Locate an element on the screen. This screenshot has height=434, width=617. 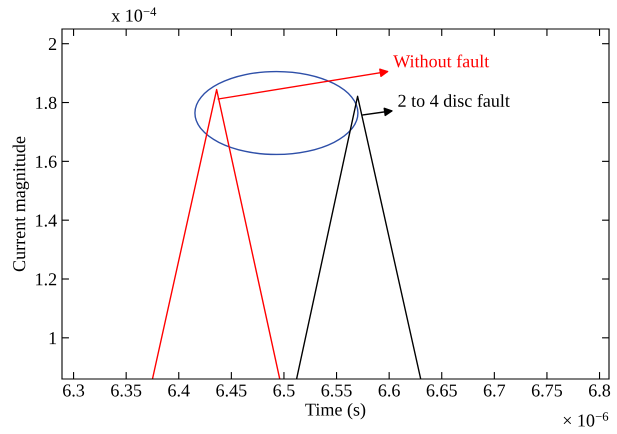
x-tick-label: 6.7 is located at coordinates (495, 390).